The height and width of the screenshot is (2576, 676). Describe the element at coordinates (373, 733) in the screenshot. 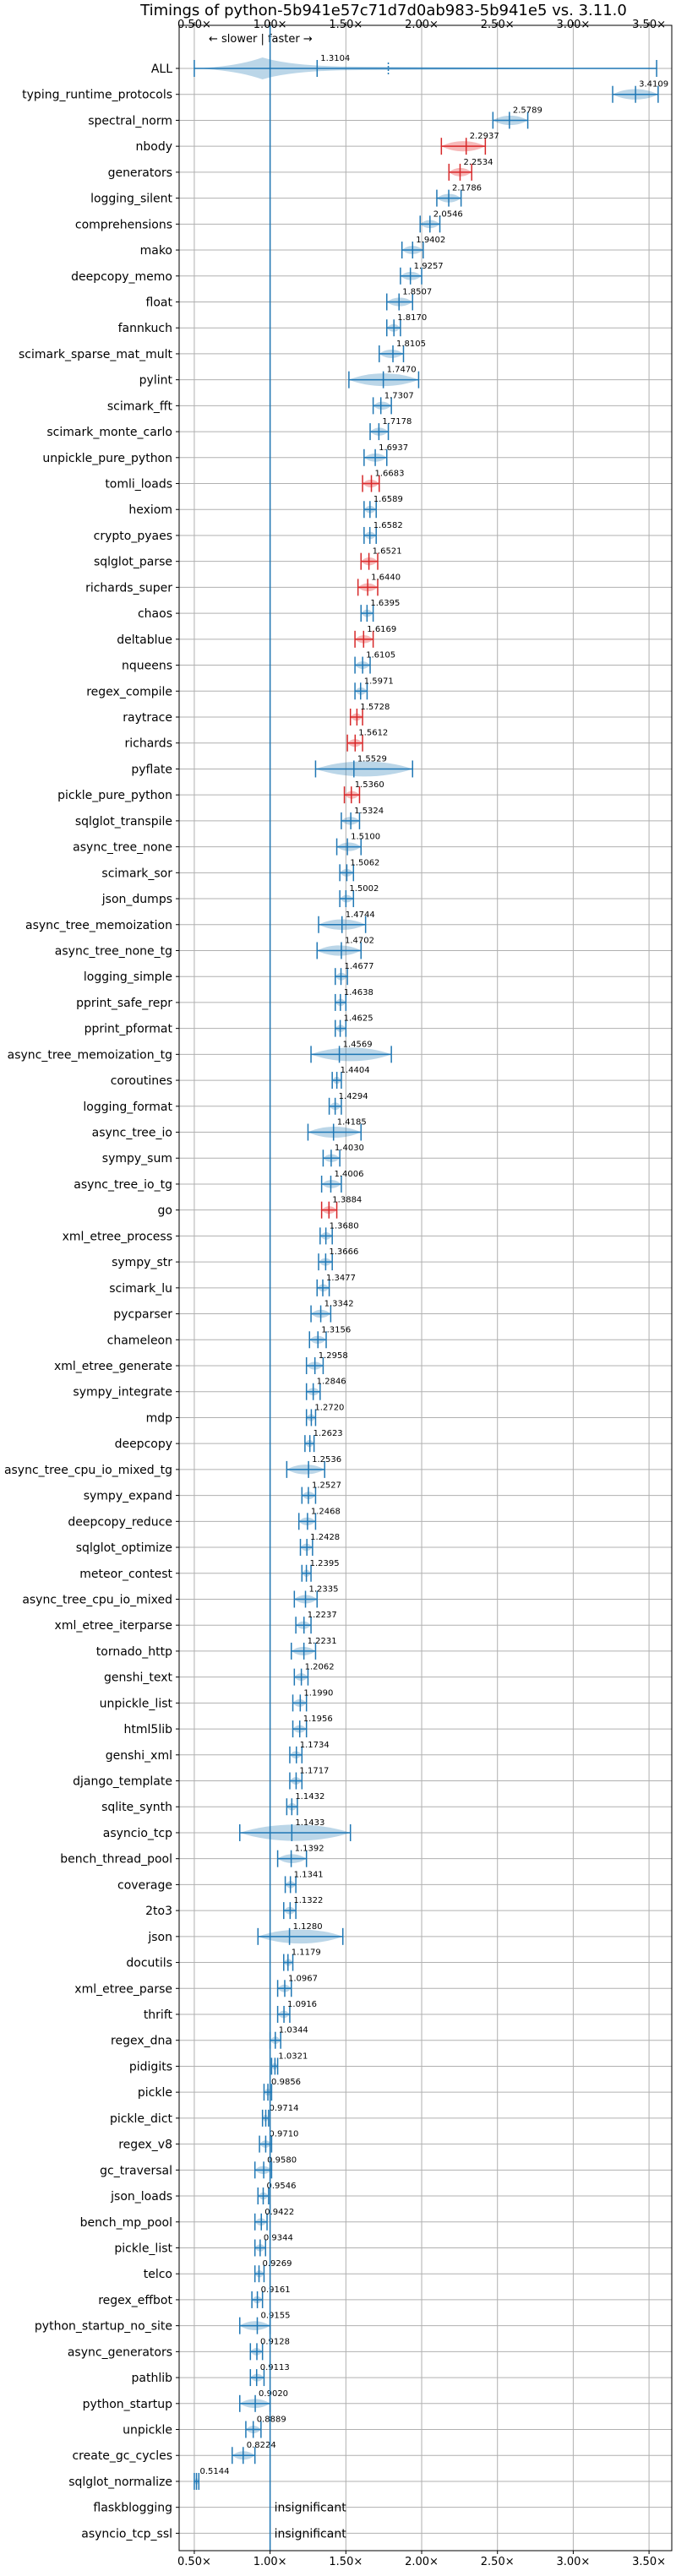

I see `value-label: 1.5612` at that location.